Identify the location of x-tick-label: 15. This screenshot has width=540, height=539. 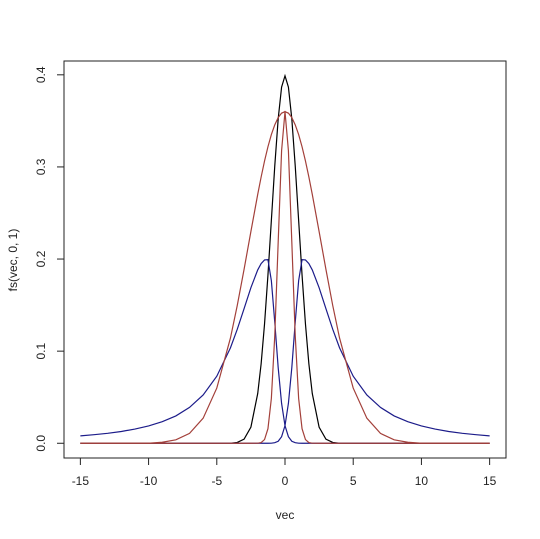
(490, 481).